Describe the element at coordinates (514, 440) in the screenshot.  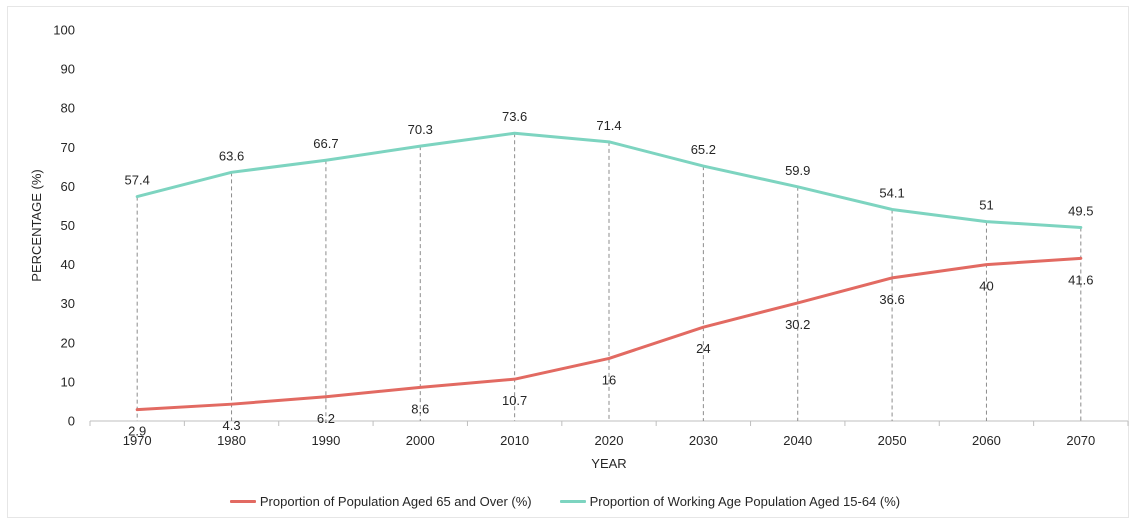
I see `x-tick-label: 2010` at that location.